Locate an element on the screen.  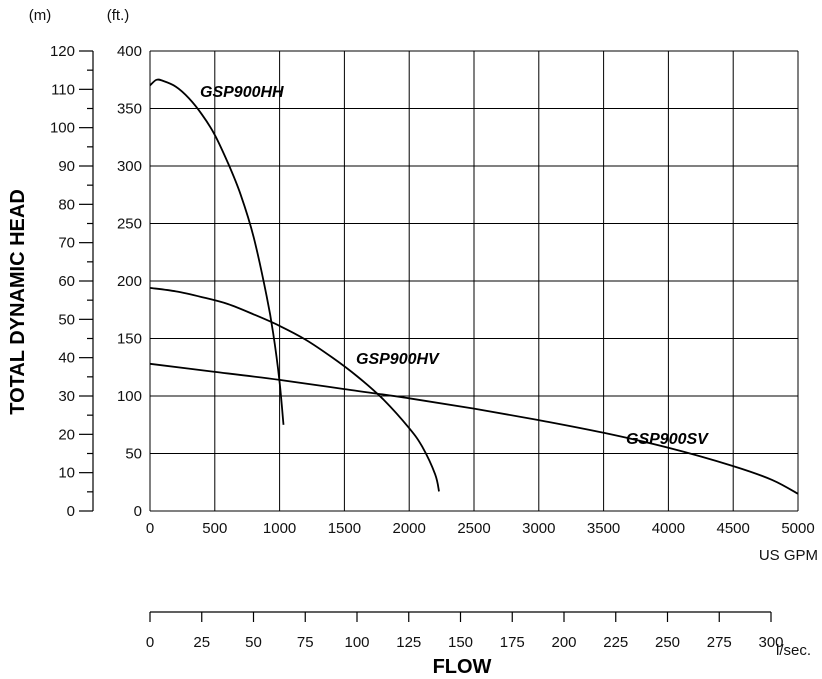
ft-tick-label: 150 is located at coordinates (129, 339).